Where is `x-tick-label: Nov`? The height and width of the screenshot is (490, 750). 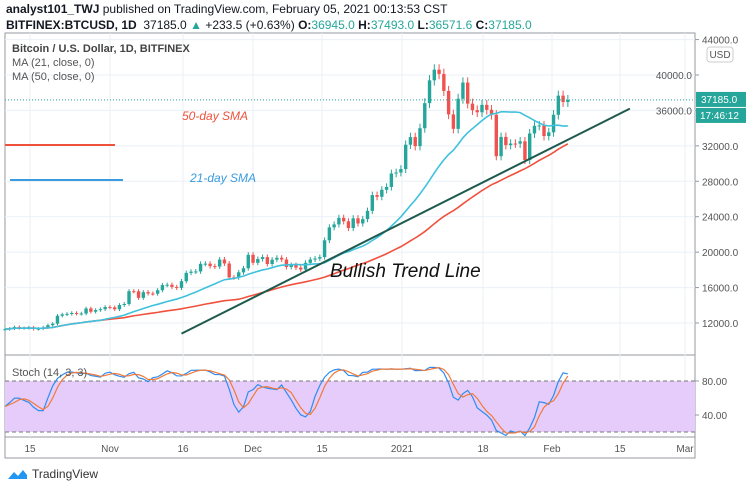 x-tick-label: Nov is located at coordinates (110, 449).